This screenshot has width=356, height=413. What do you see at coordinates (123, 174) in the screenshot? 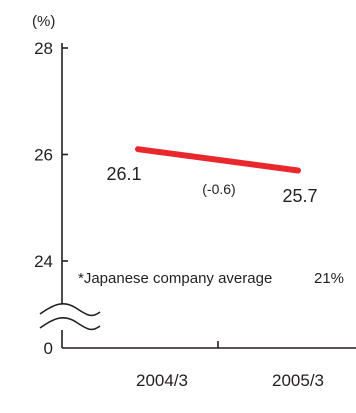
I see `data-label: 26.1` at bounding box center [123, 174].